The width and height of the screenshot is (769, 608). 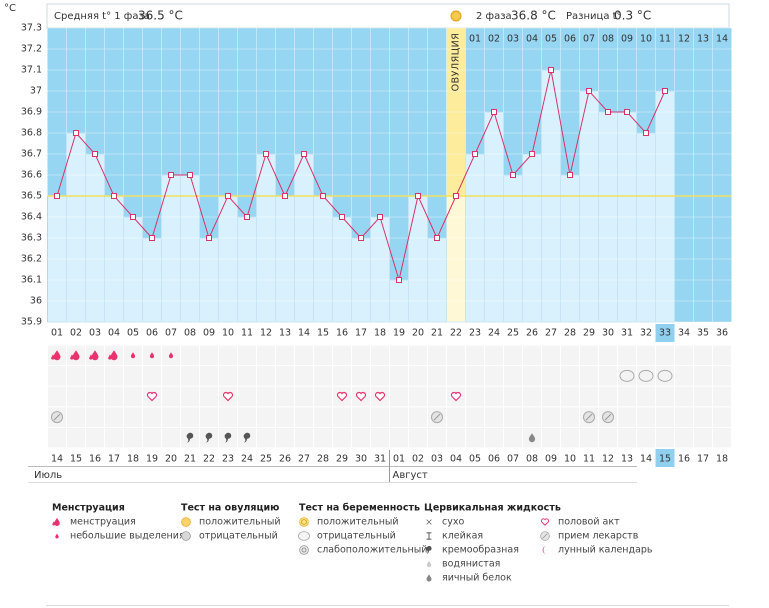 I want to click on legend-label: водянистая, so click(x=471, y=564).